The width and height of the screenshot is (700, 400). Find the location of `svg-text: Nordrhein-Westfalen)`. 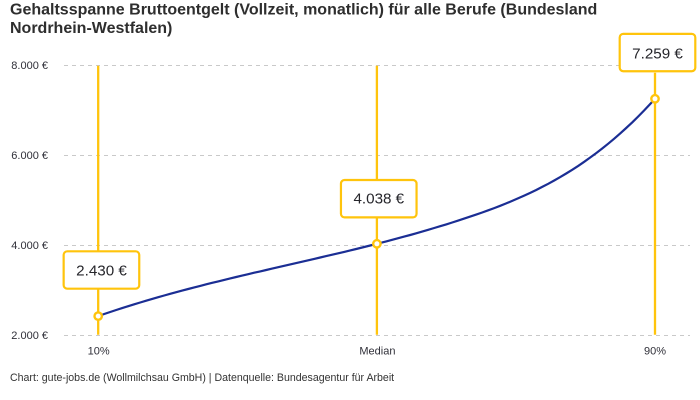

svg-text: Nordrhein-Westfalen) is located at coordinates (91, 28).